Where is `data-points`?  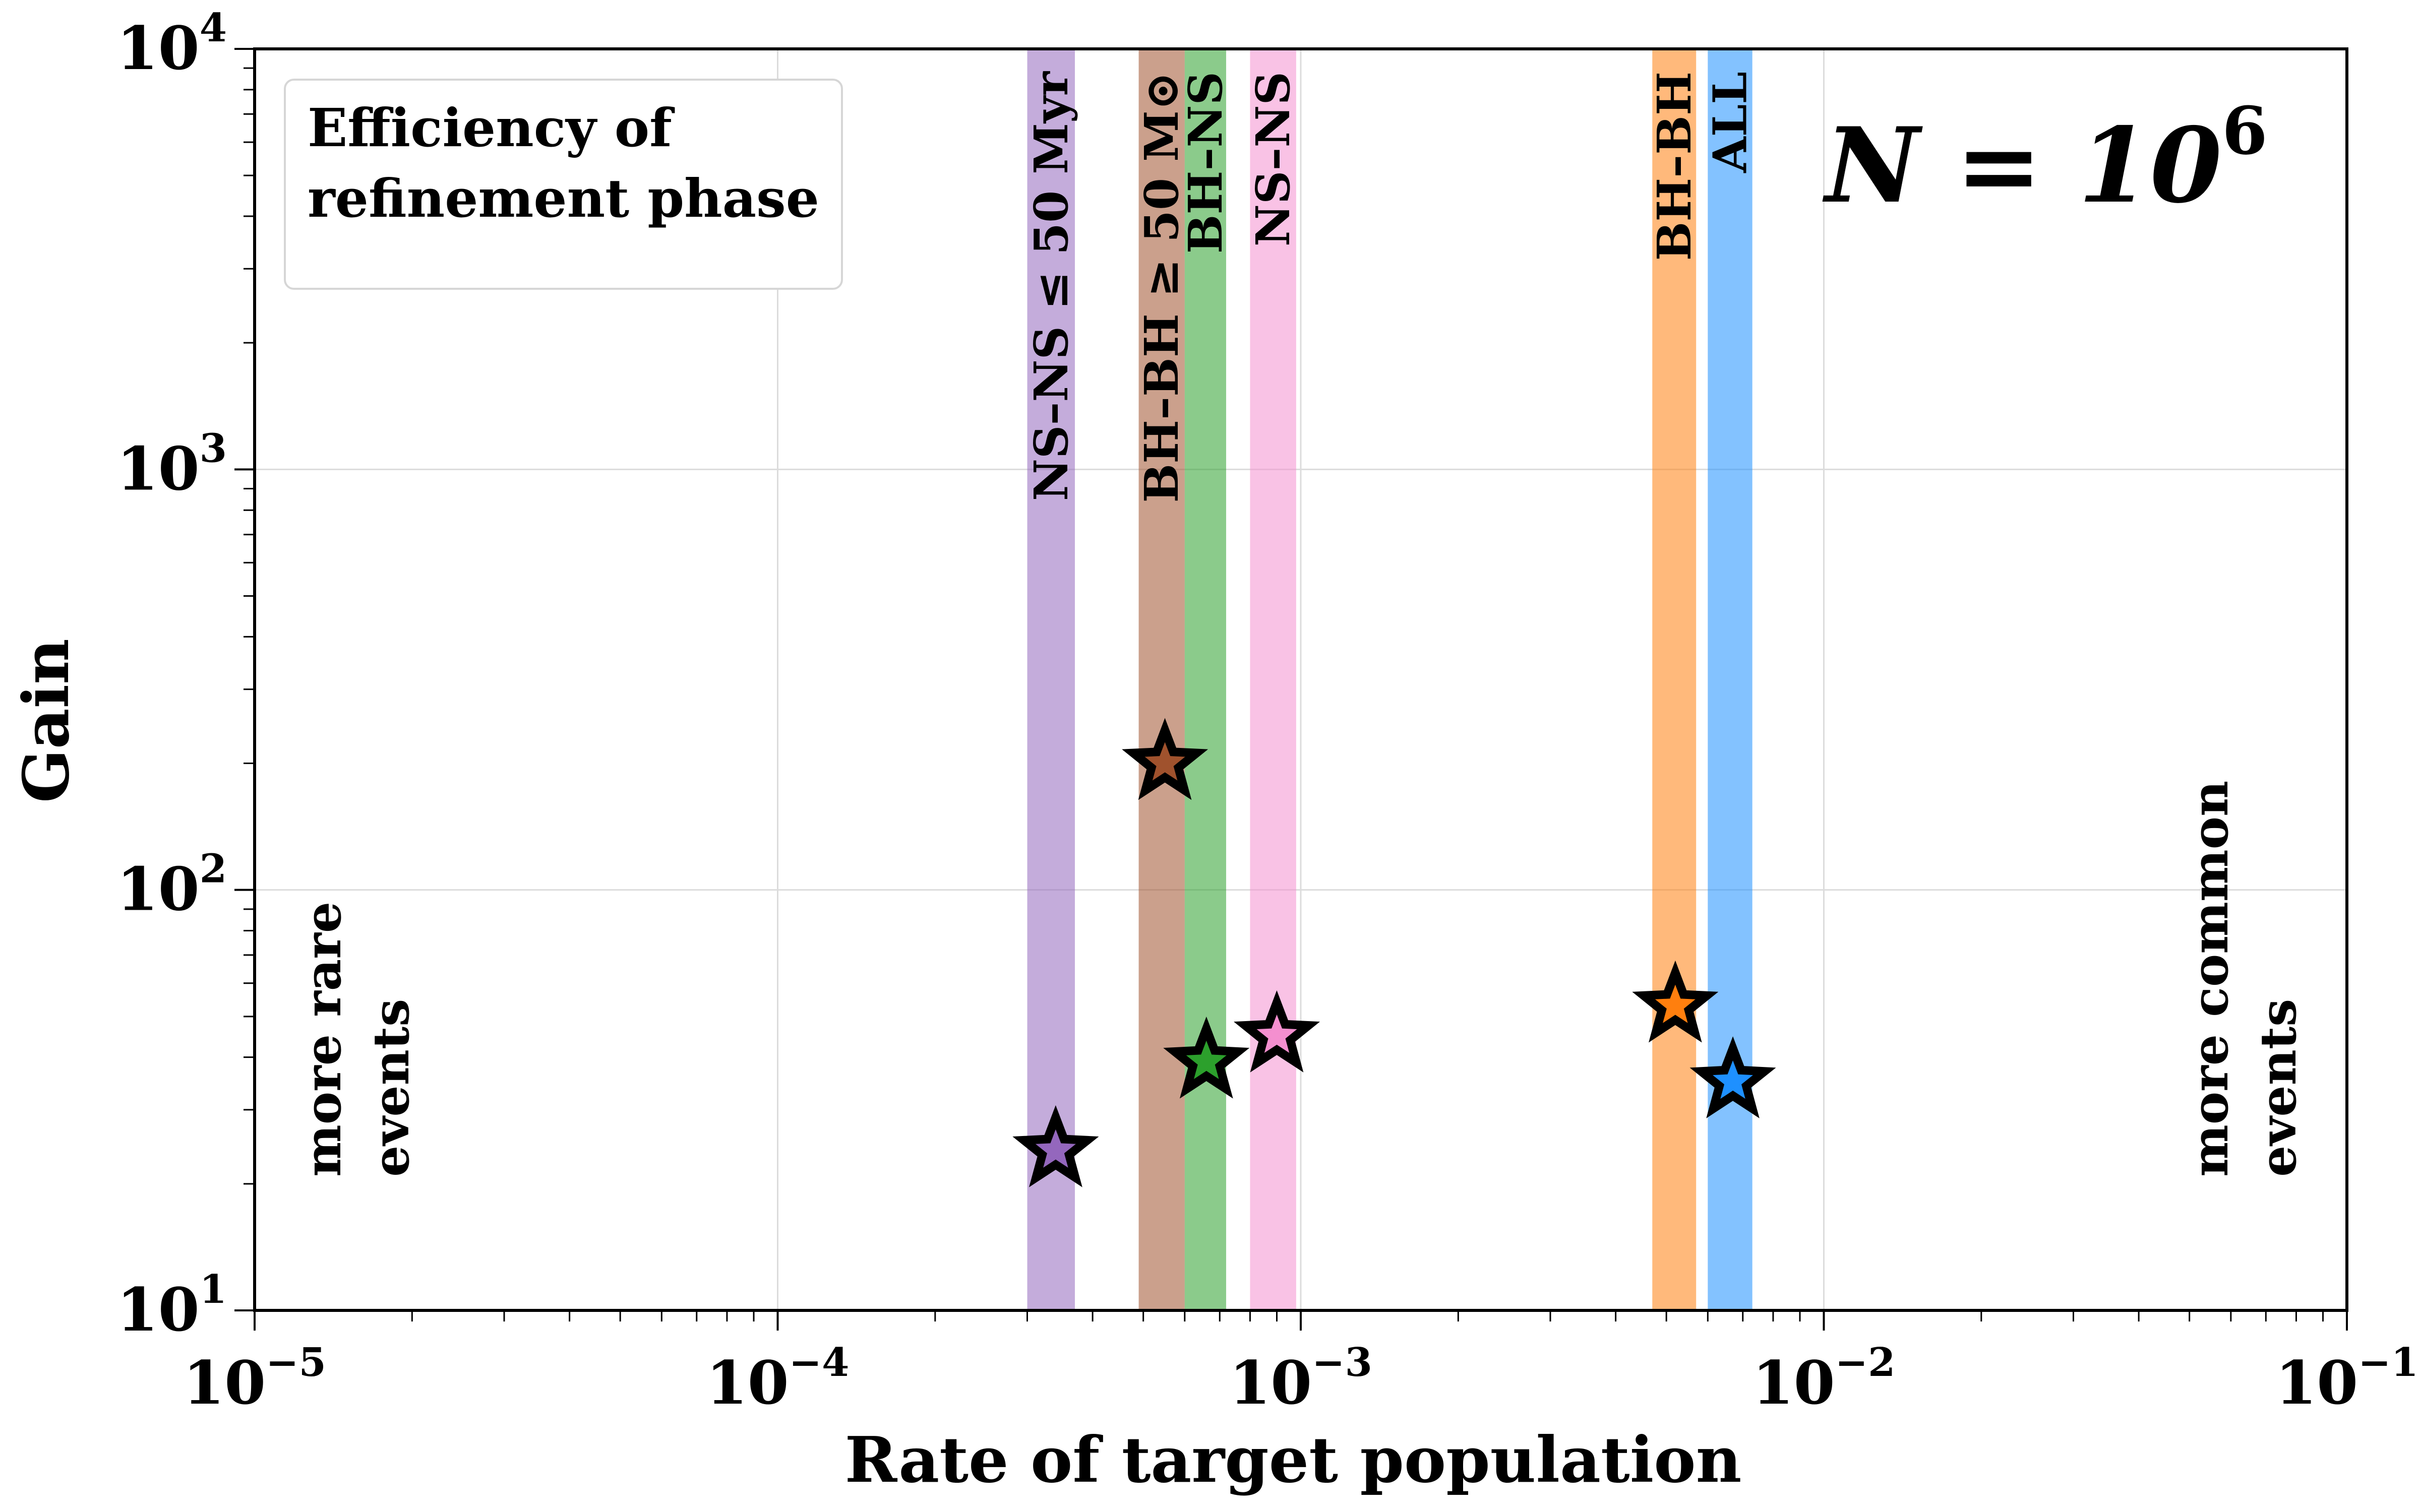 data-points is located at coordinates (1394, 953).